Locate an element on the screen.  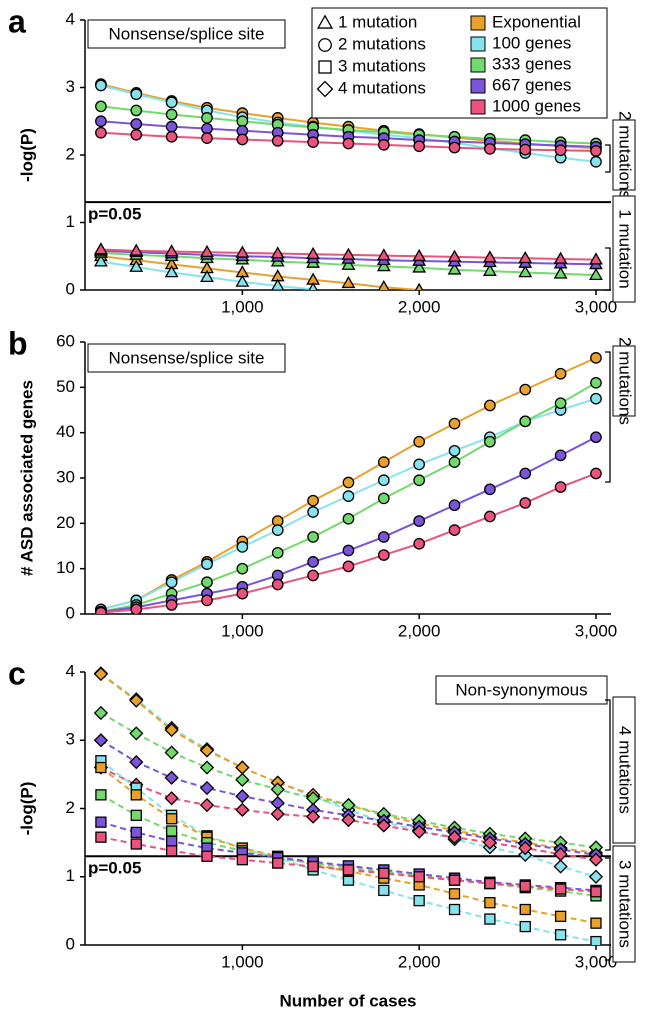
y-axis-label: -log(P) is located at coordinates (26, 155).